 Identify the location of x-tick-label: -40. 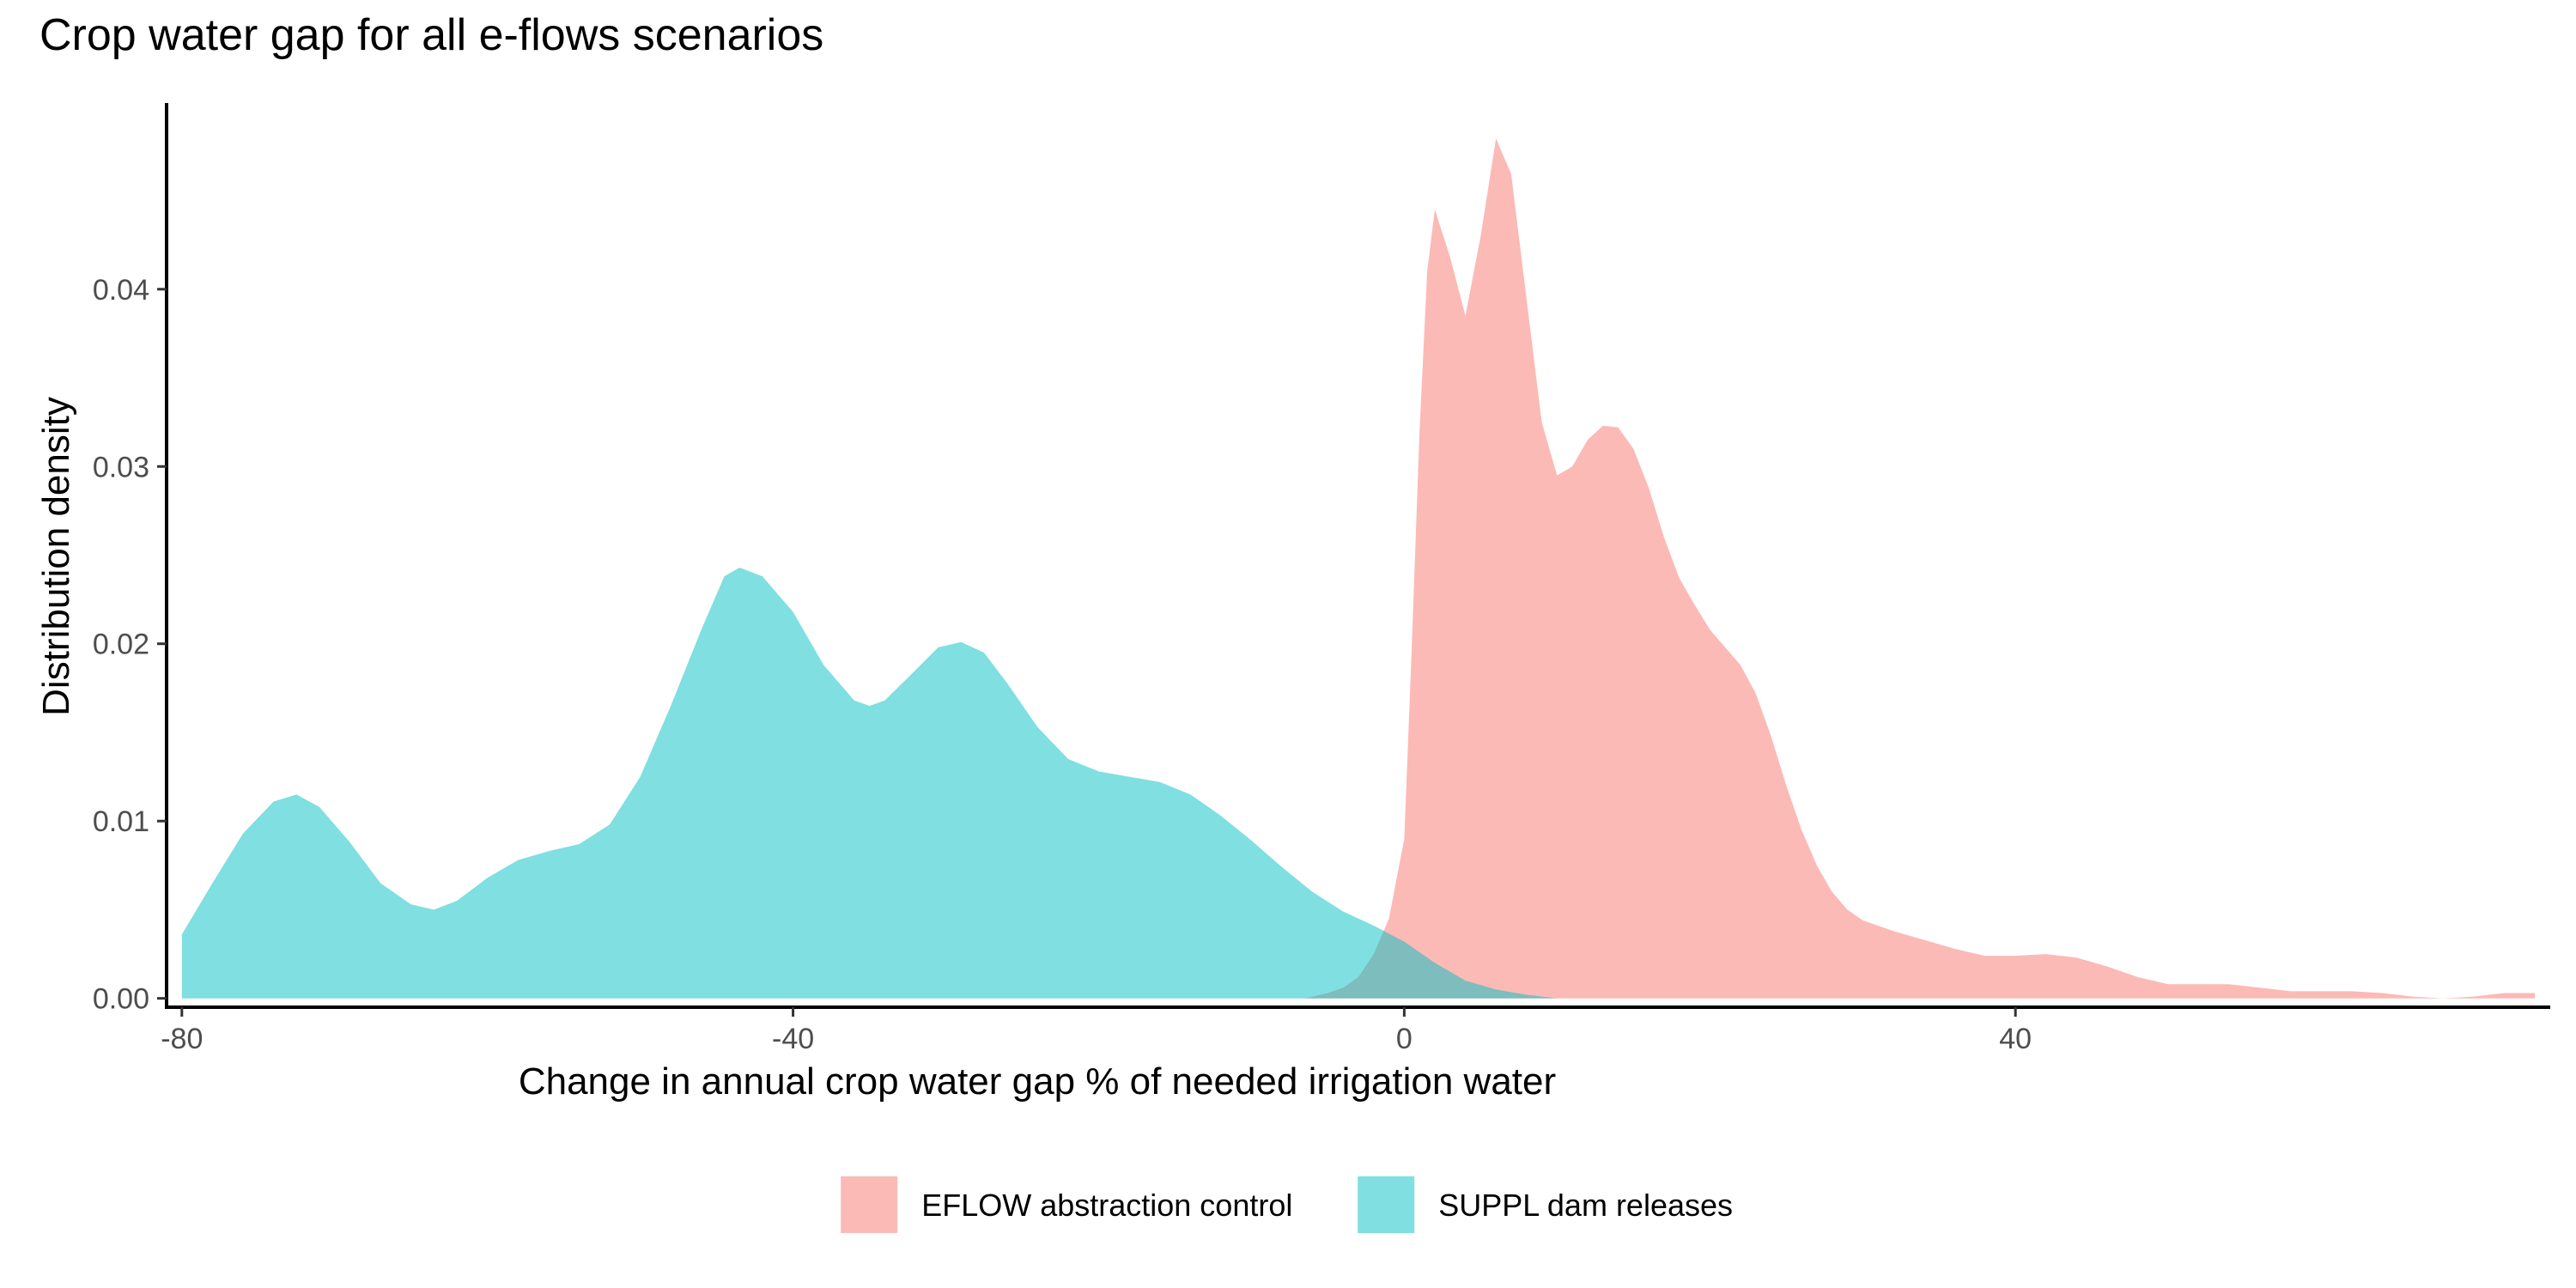
(793, 1039).